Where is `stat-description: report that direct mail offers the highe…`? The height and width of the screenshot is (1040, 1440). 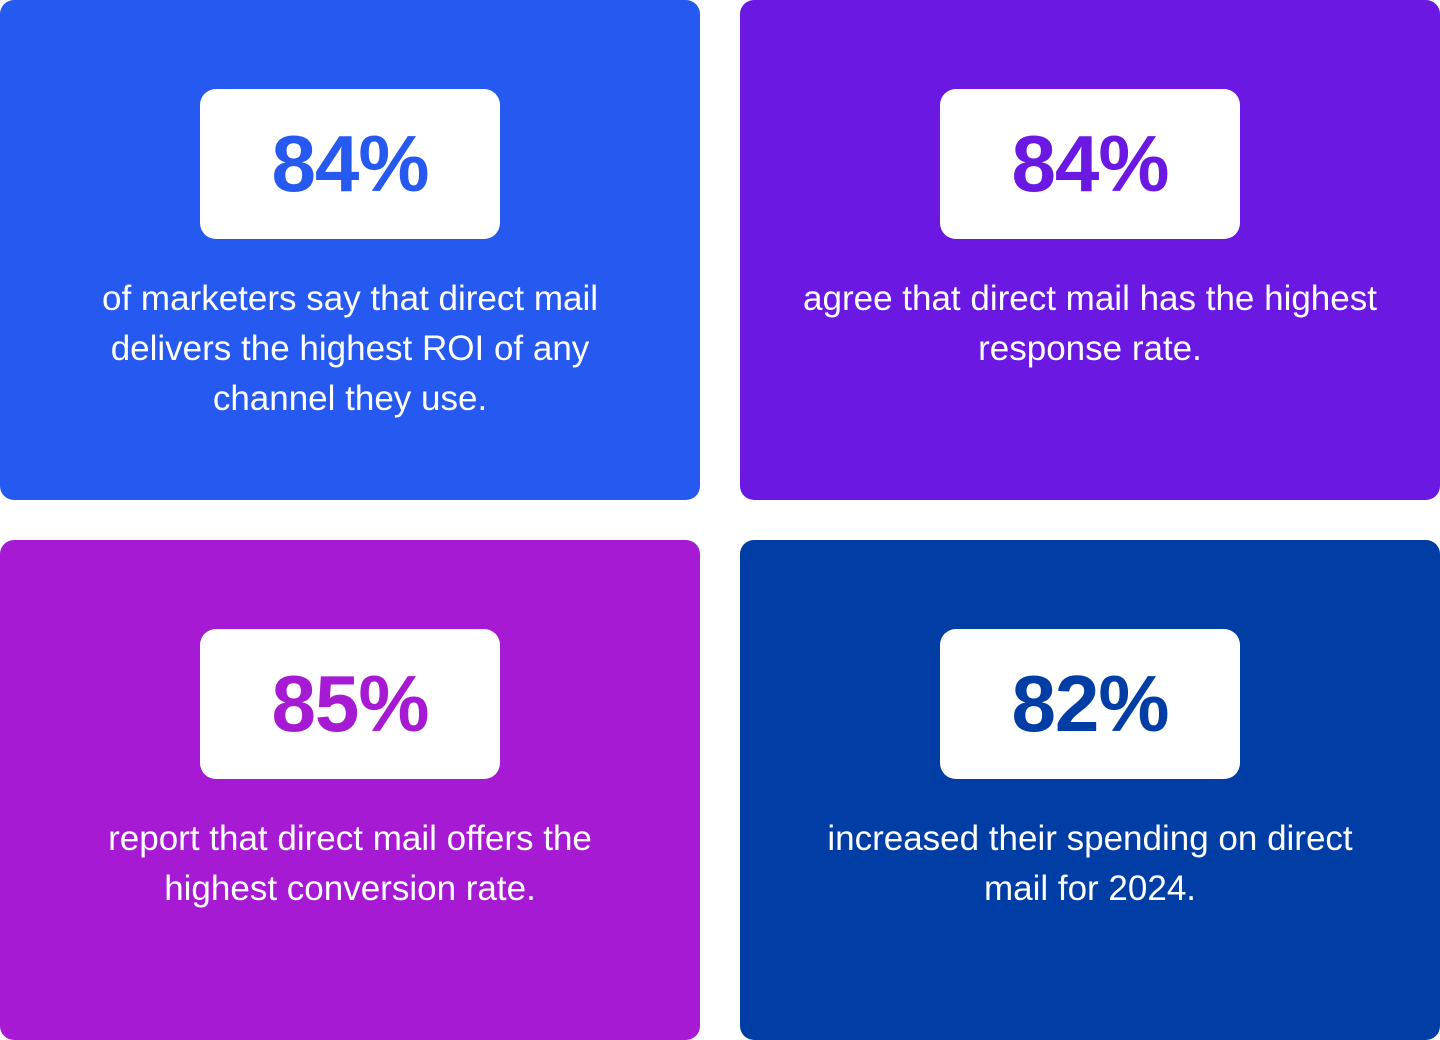
stat-description: report that direct mail offers the highe… is located at coordinates (350, 863).